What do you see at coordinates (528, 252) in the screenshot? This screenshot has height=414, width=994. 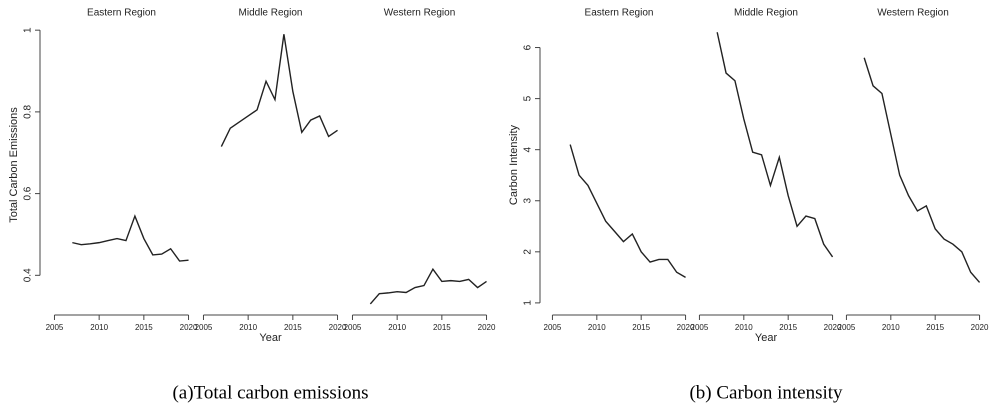 I see `y-tick-label: 2` at bounding box center [528, 252].